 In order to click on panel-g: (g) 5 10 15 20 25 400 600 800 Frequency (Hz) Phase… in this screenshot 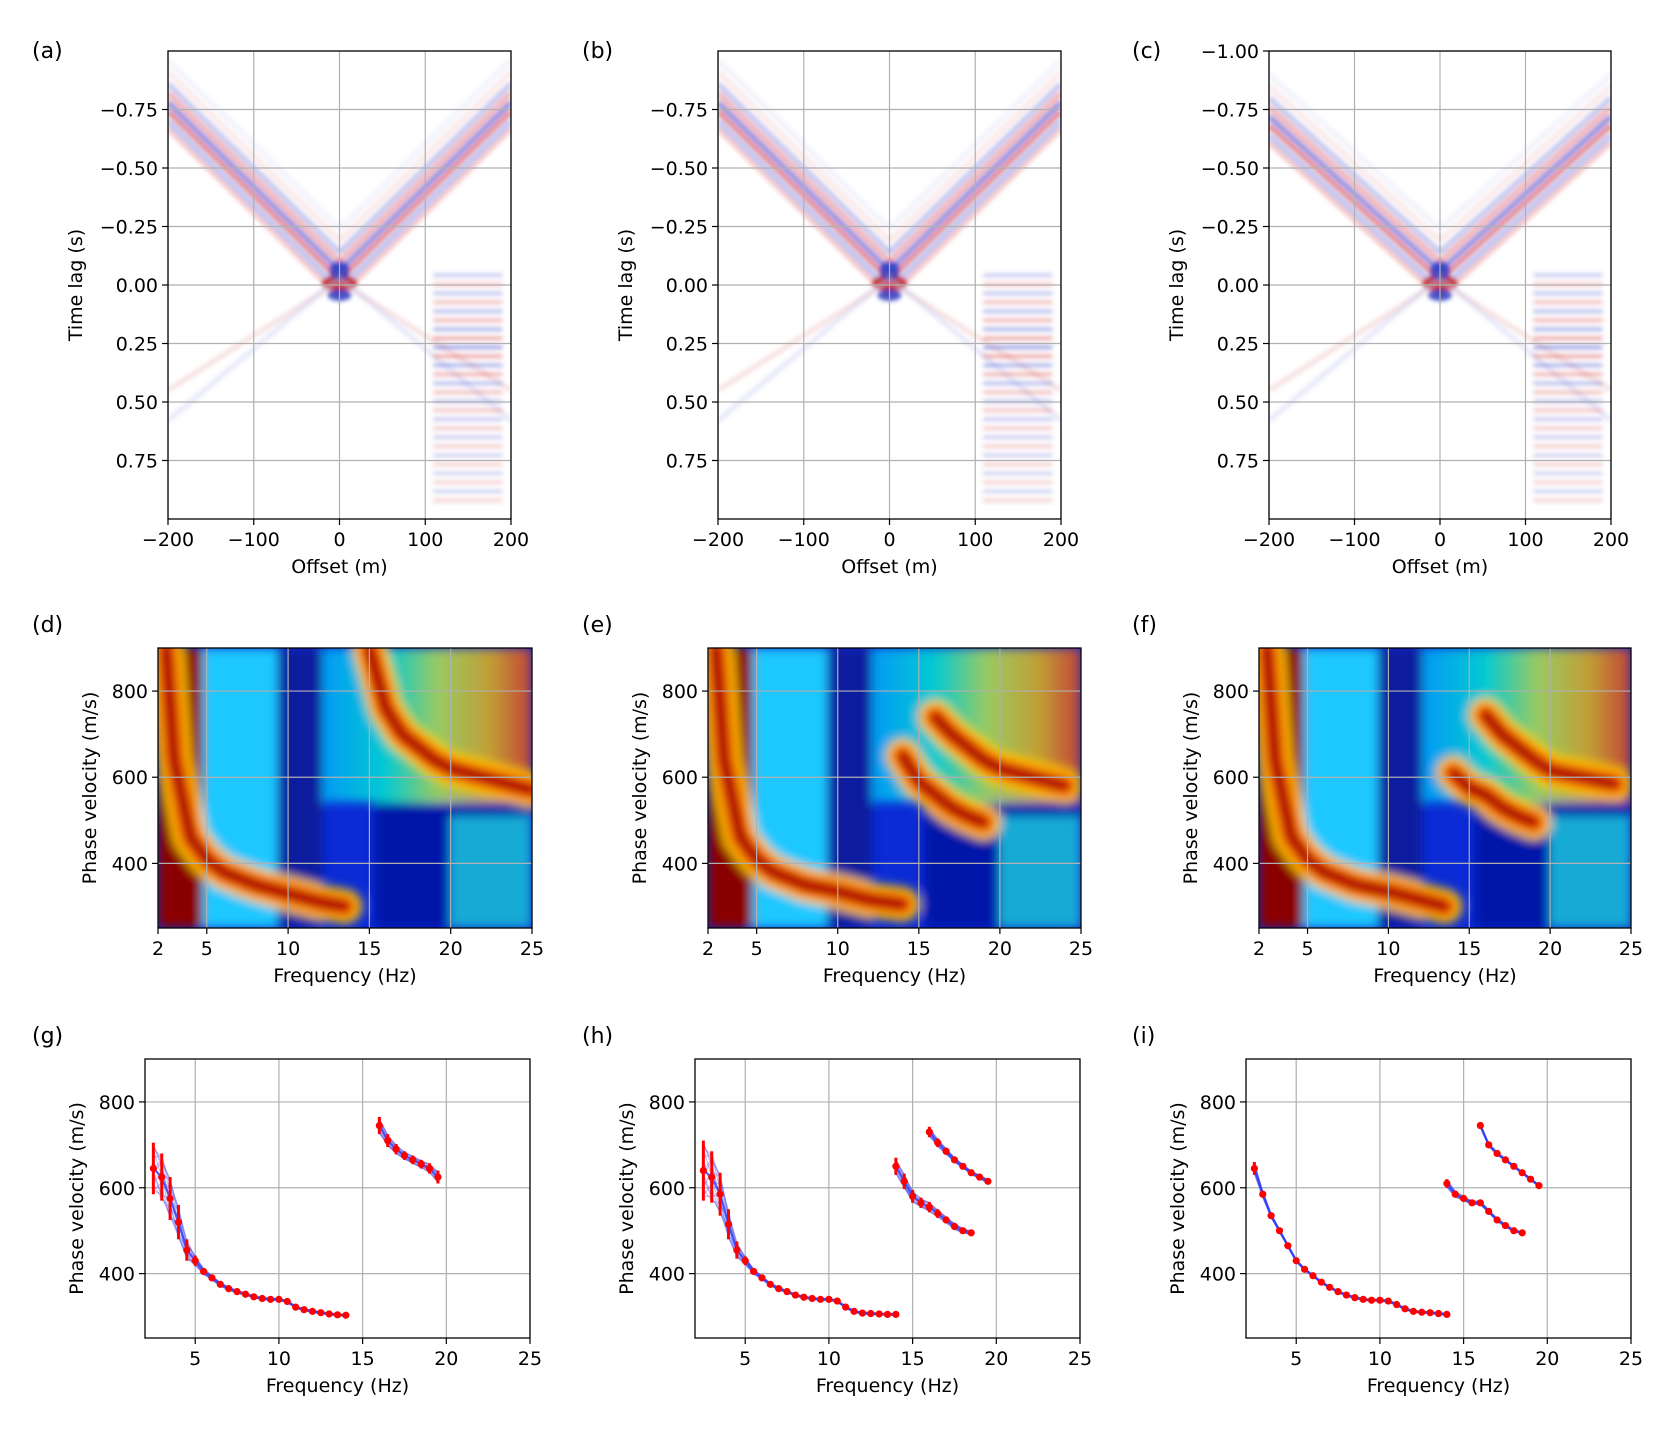, I will do `click(287, 1210)`.